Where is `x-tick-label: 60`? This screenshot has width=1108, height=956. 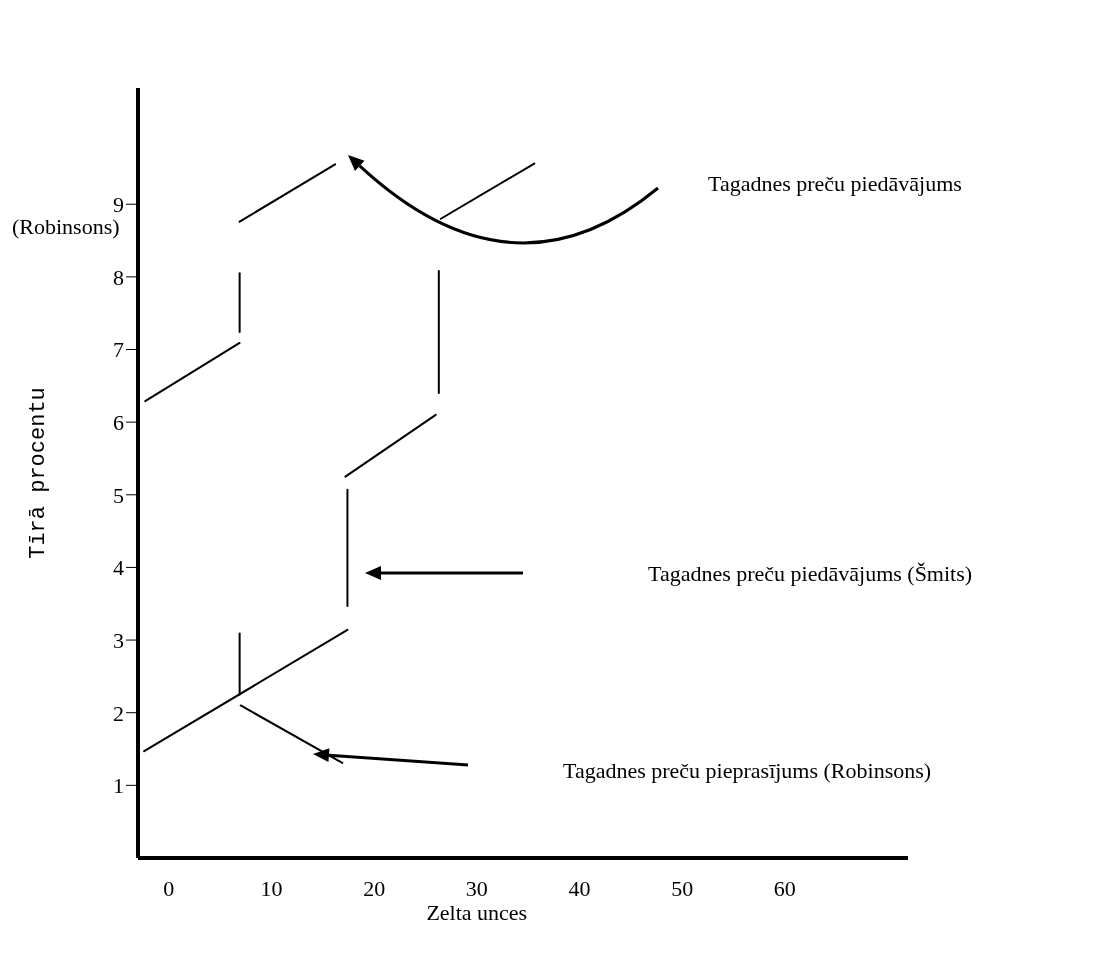 x-tick-label: 60 is located at coordinates (784, 888).